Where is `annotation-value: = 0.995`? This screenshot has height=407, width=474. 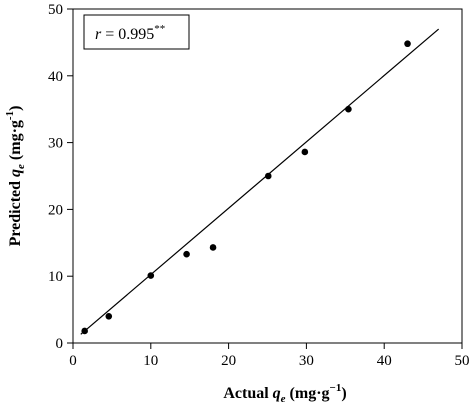 annotation-value: = 0.995 is located at coordinates (127, 34).